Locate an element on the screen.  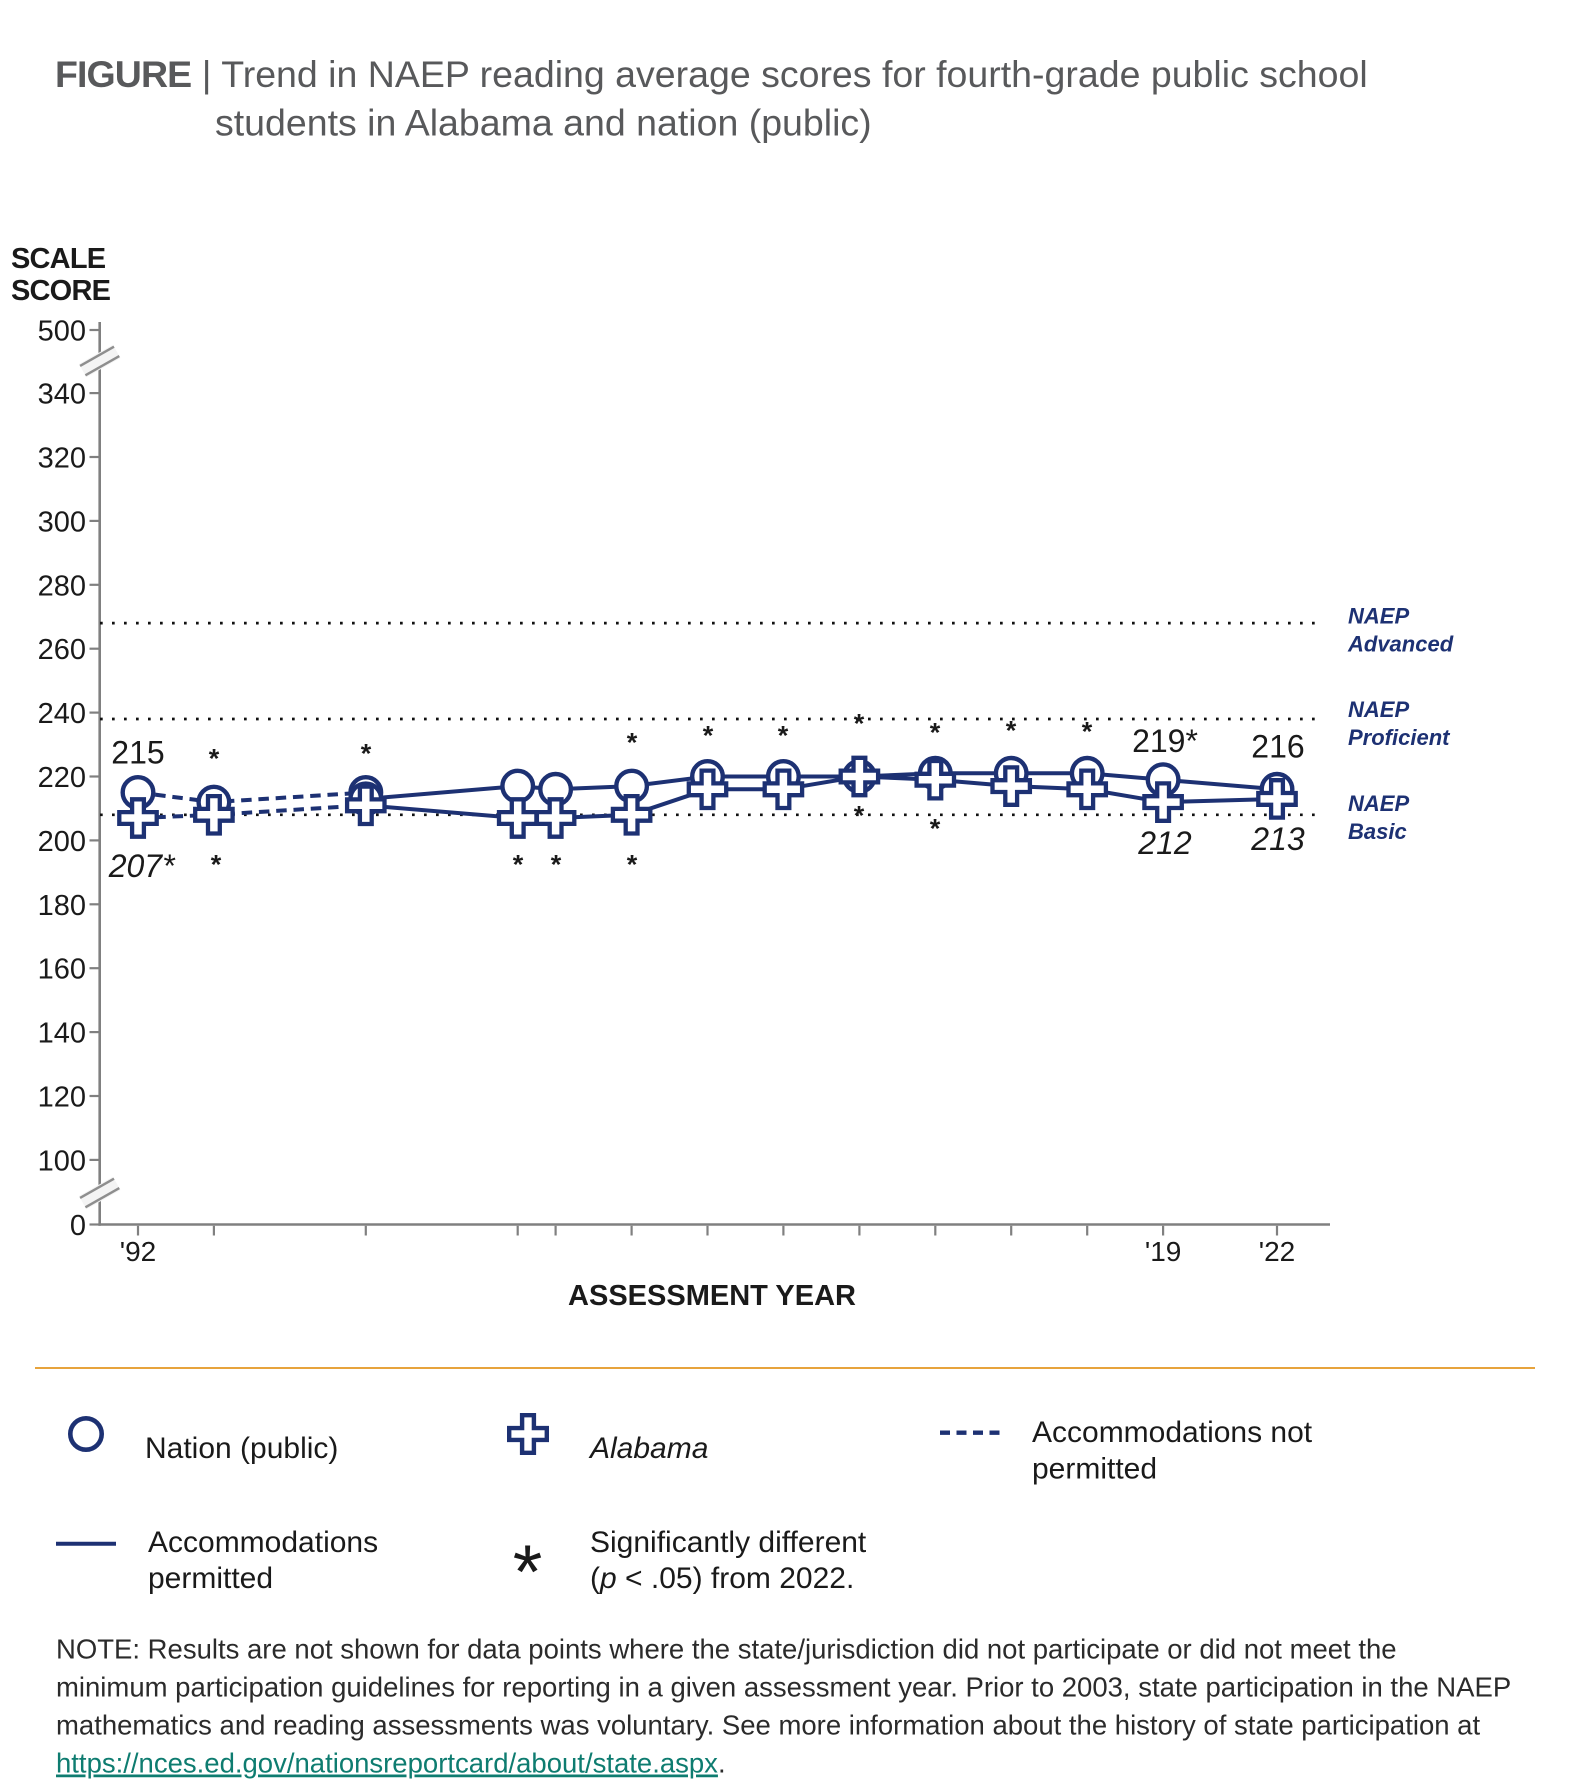
svg-text: 200 is located at coordinates (62, 842).